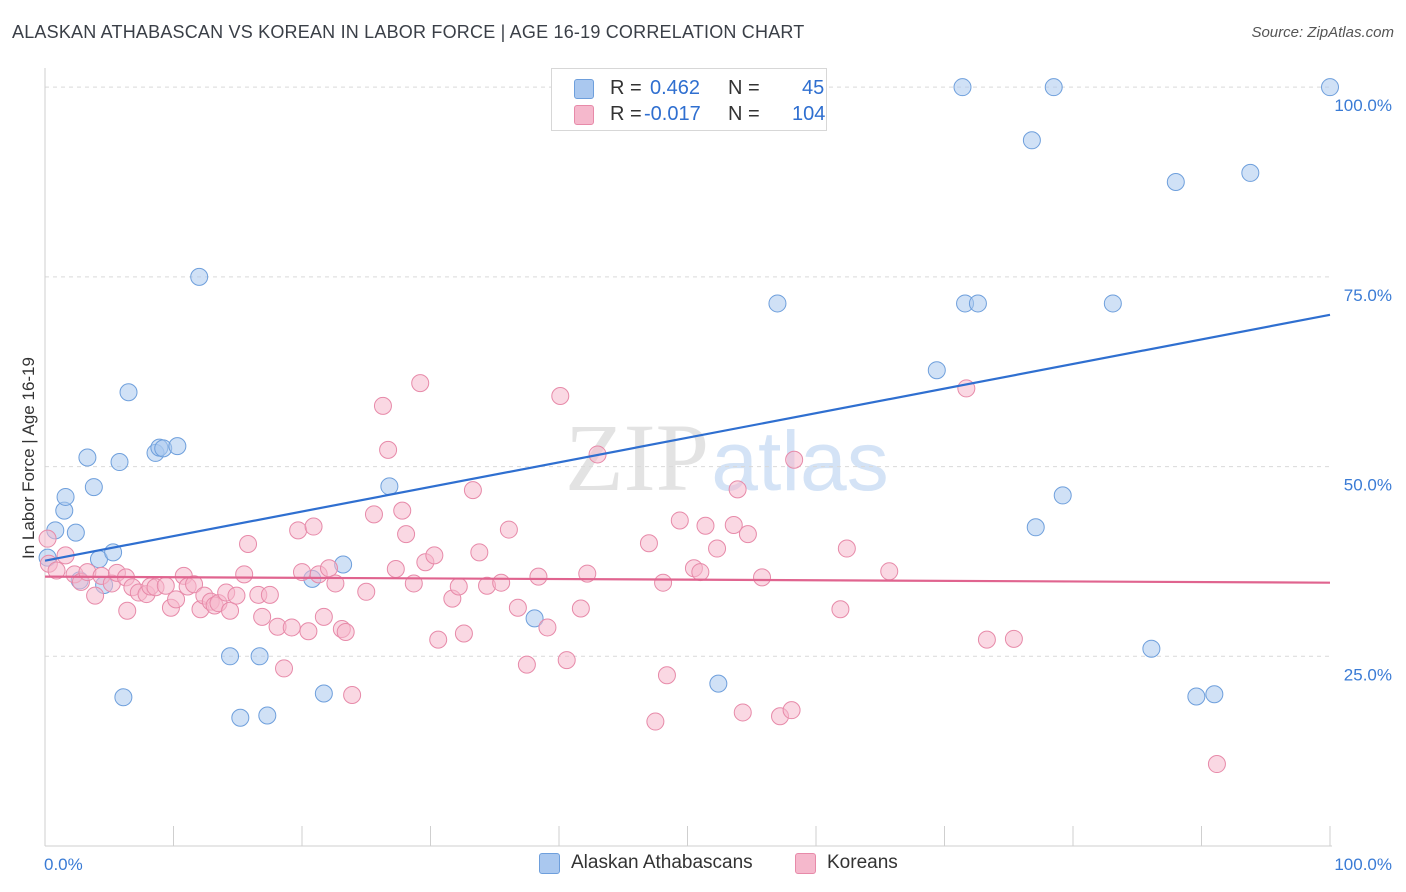  Describe the element at coordinates (1368, 295) in the screenshot. I see `y-tick-label: 75.0%` at that location.